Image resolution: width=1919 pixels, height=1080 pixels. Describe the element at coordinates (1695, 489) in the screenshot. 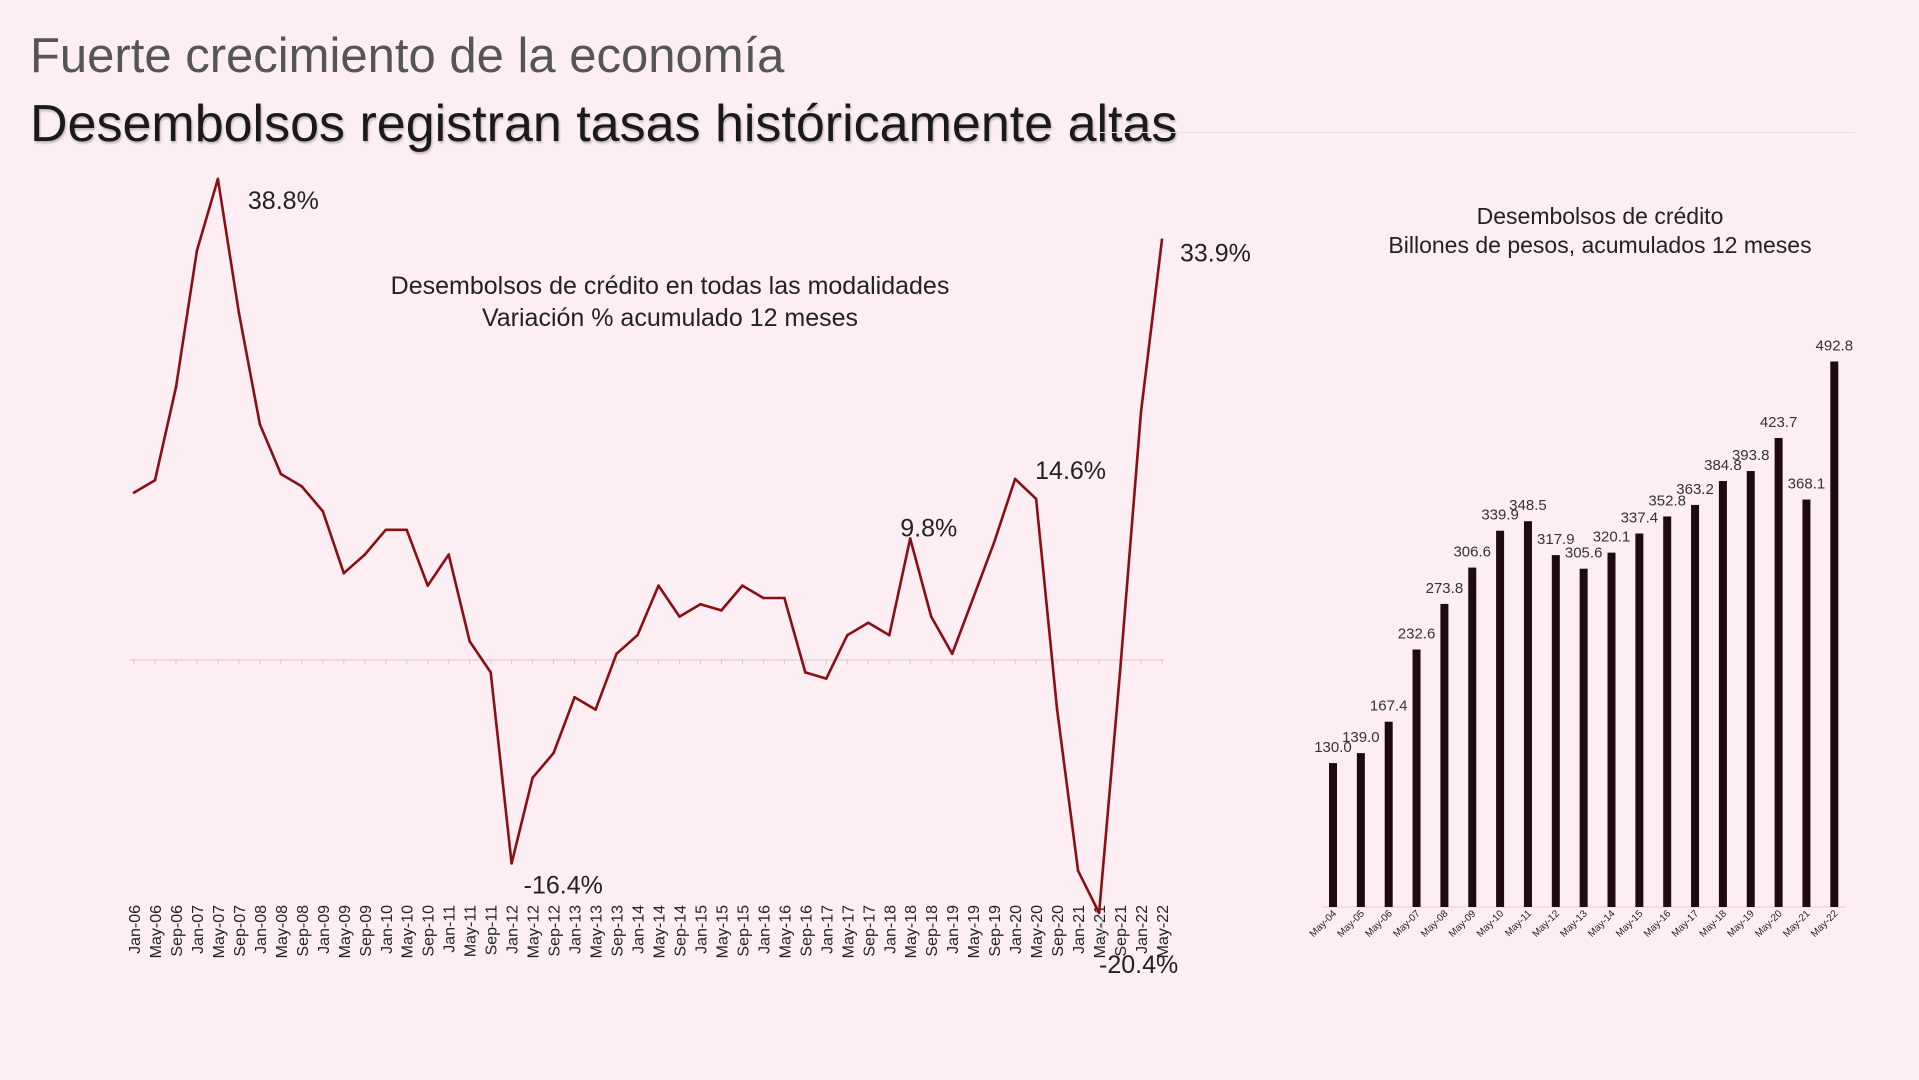

I see `bar-value-label: 363.2` at that location.